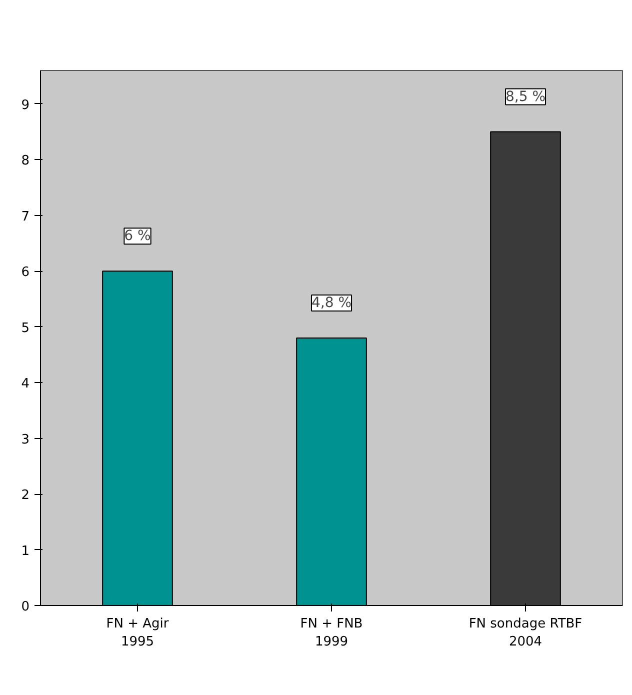 This screenshot has height=695, width=632. I want to click on y-tick-label: 8, so click(25, 161).